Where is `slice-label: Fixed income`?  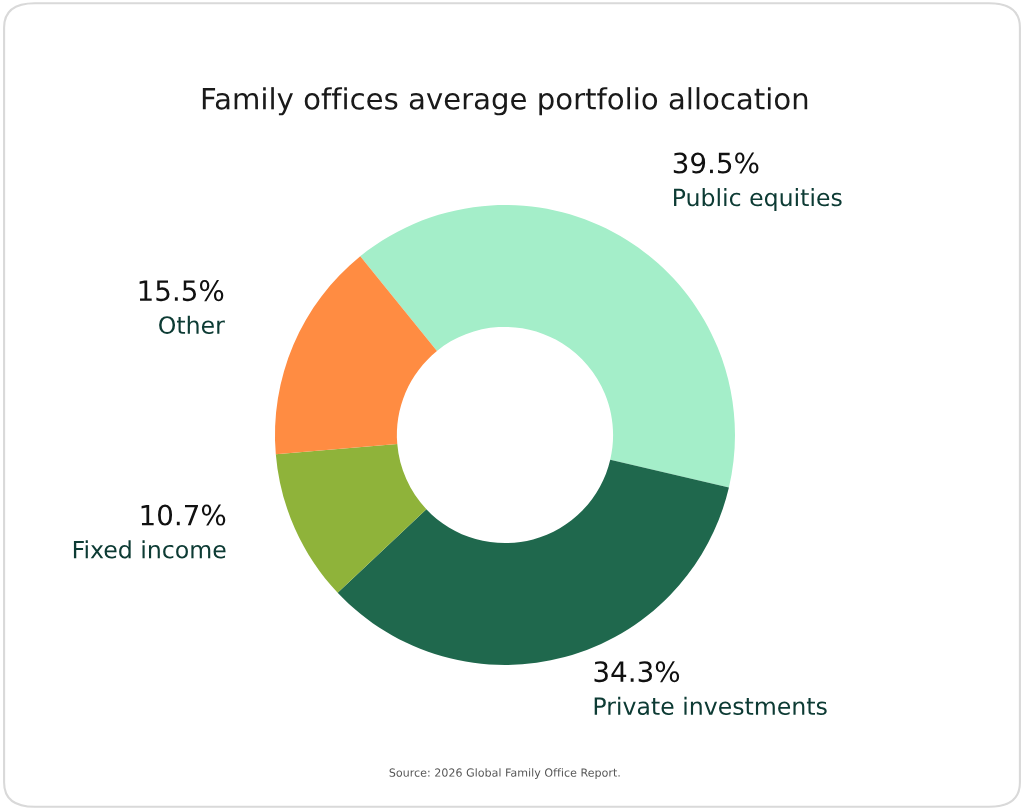
slice-label: Fixed income is located at coordinates (149, 549).